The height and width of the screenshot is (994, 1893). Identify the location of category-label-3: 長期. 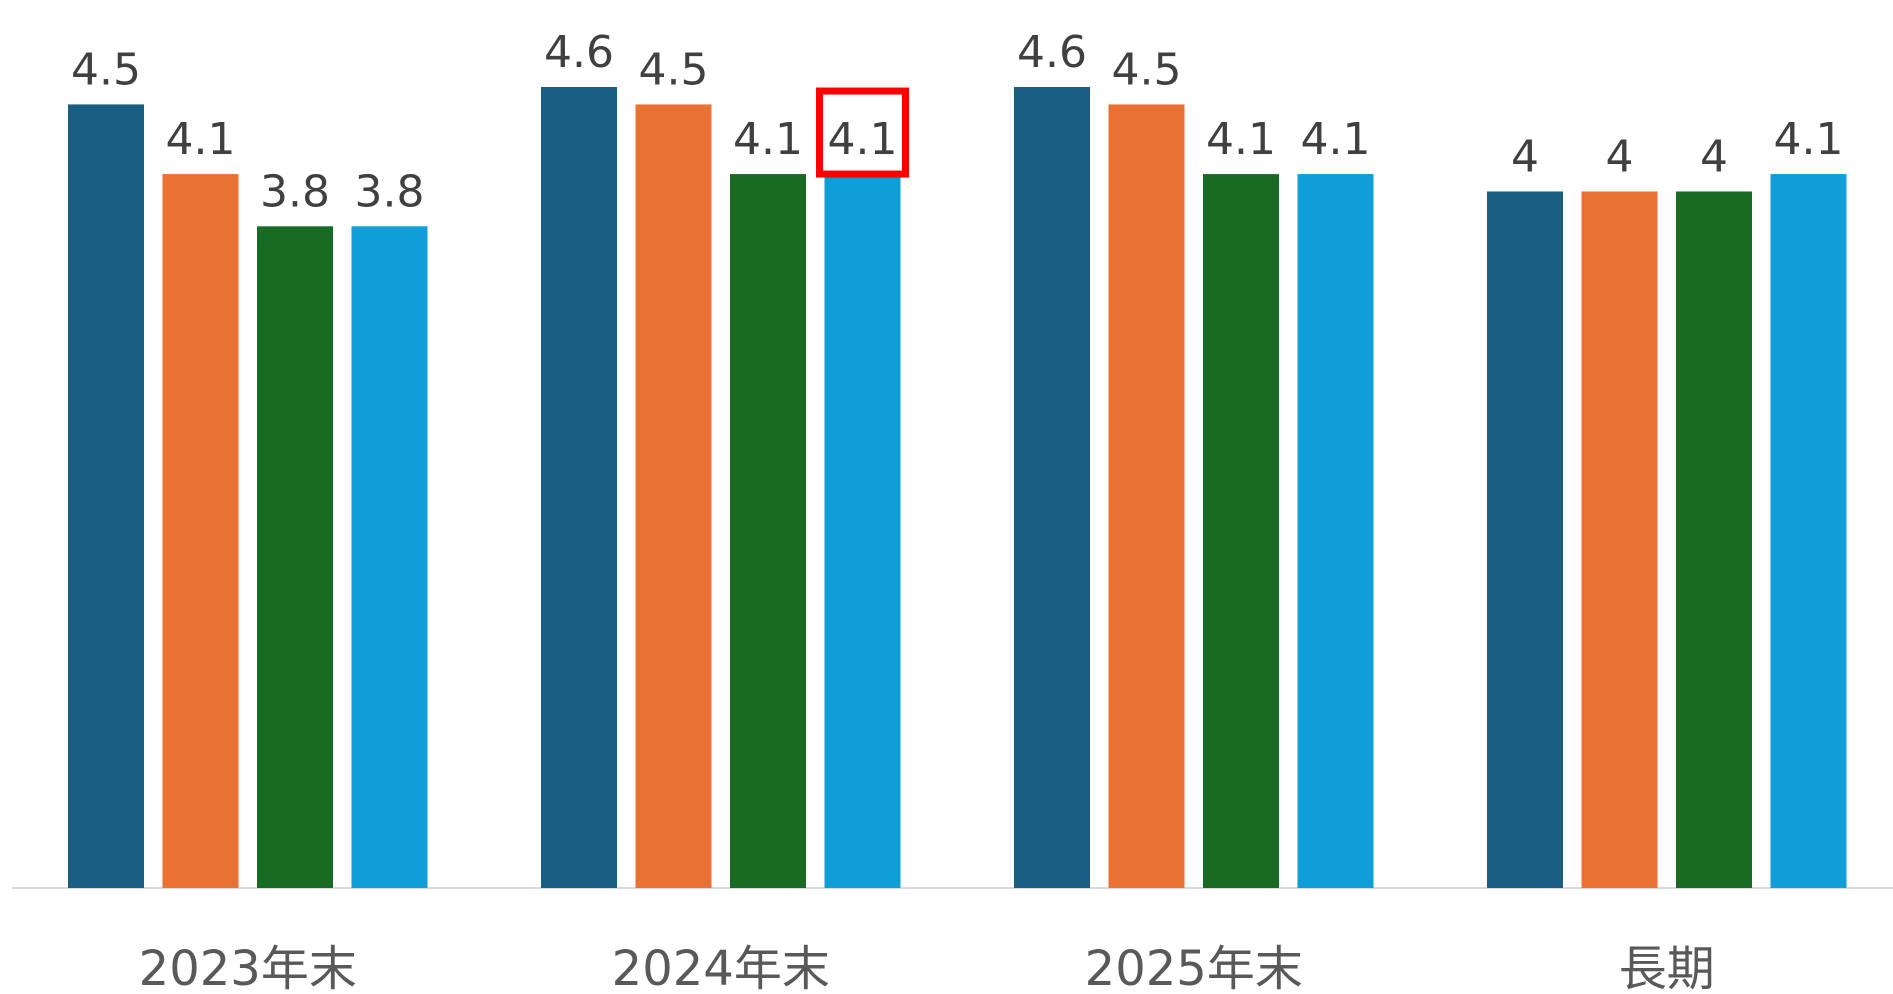
(1667, 967).